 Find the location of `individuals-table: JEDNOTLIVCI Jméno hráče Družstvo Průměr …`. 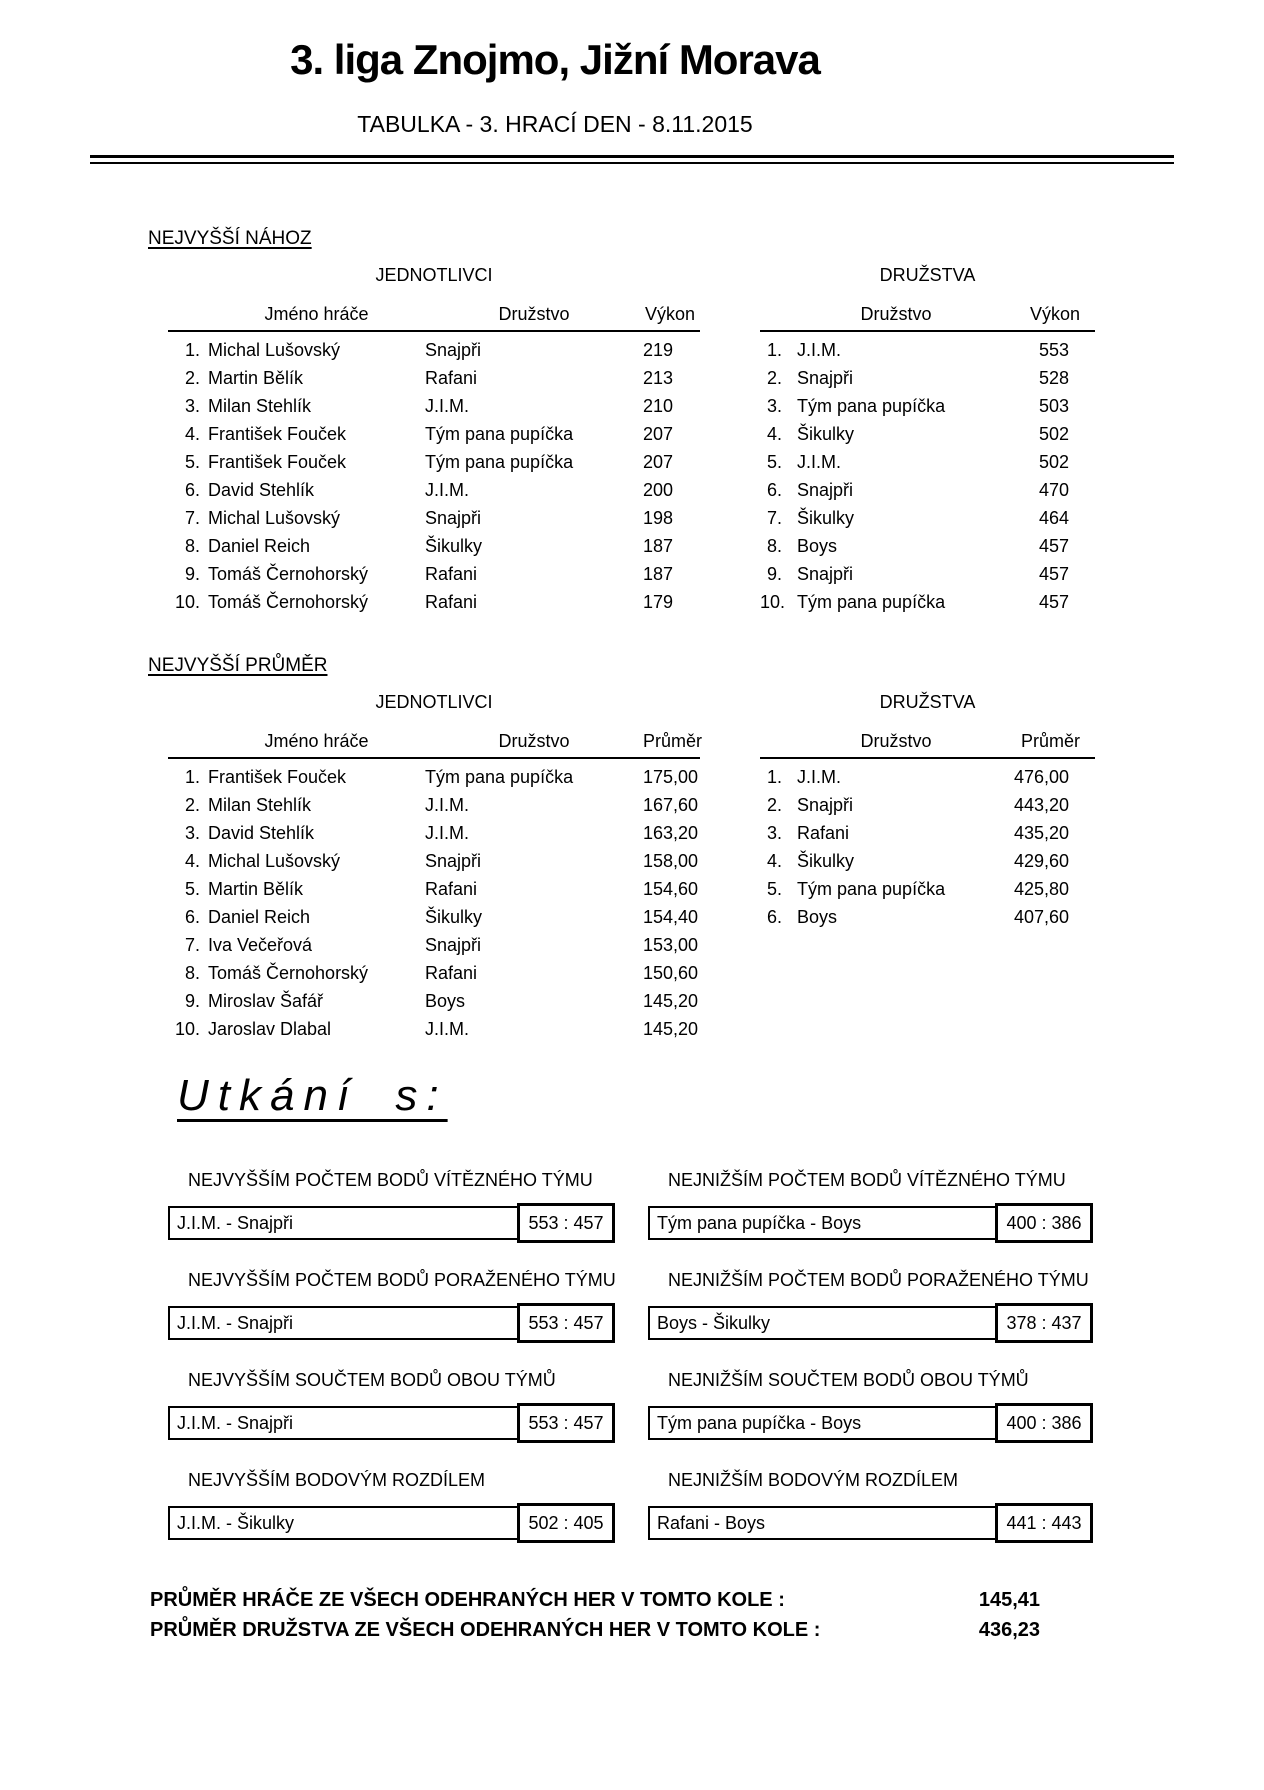

individuals-table: JEDNOTLIVCI Jméno hráče Družstvo Průměr … is located at coordinates (435, 867).